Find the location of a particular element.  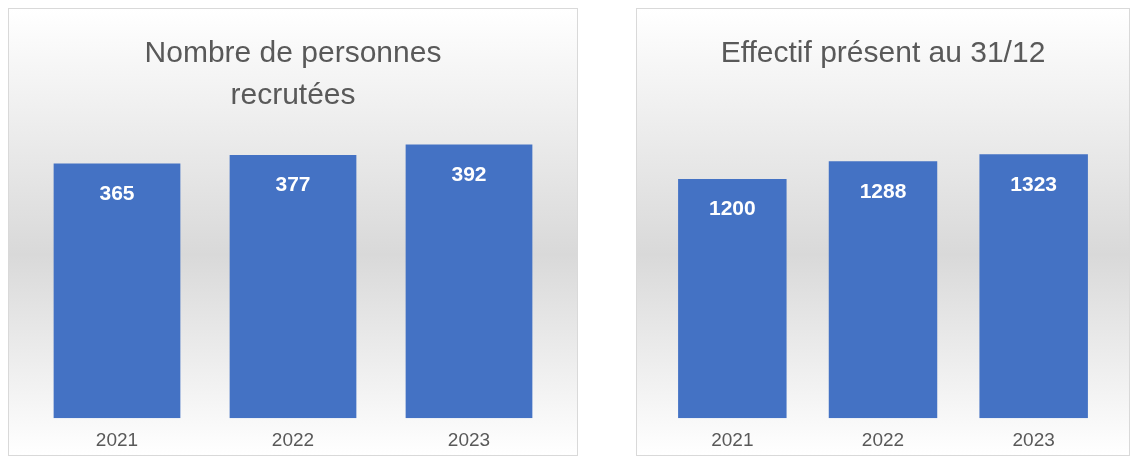

data-label: 1200 is located at coordinates (732, 208).